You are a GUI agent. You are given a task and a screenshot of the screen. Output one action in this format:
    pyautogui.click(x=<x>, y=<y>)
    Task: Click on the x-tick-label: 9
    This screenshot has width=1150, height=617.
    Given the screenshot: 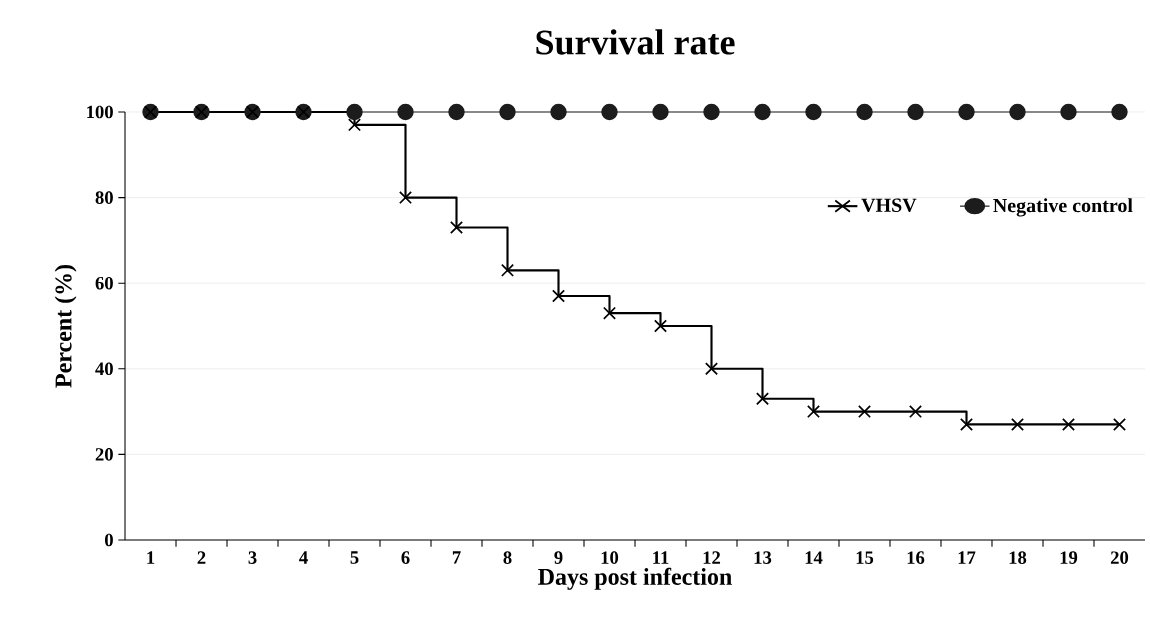 What is the action you would take?
    pyautogui.click(x=558, y=557)
    